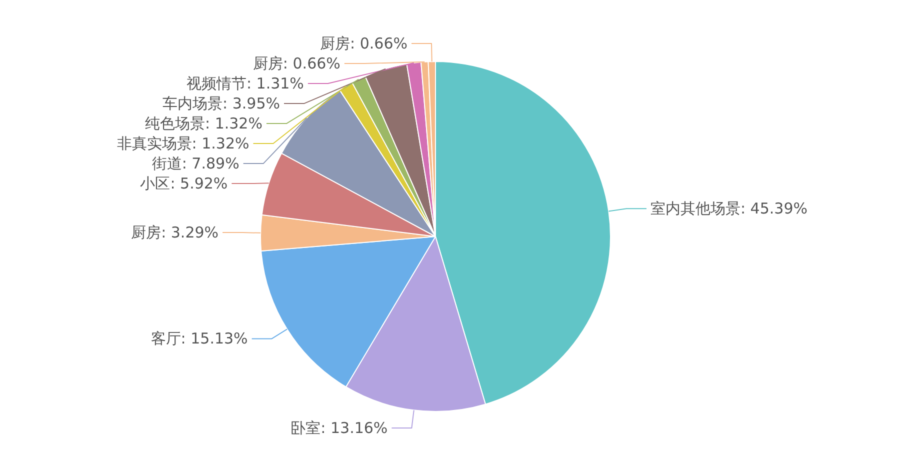 This screenshot has height=476, width=907. I want to click on slice-label: 小区: 5.92%, so click(184, 183).